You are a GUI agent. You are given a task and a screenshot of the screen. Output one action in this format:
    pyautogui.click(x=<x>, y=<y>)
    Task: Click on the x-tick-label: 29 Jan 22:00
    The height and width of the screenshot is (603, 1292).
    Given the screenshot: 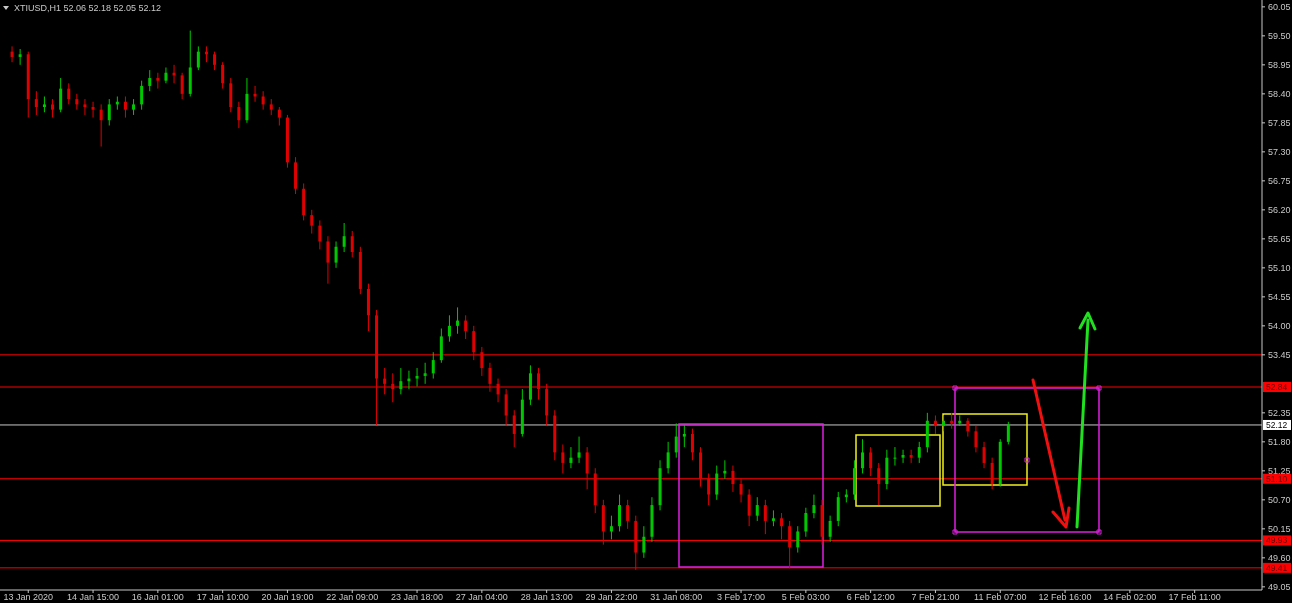 What is the action you would take?
    pyautogui.click(x=611, y=597)
    